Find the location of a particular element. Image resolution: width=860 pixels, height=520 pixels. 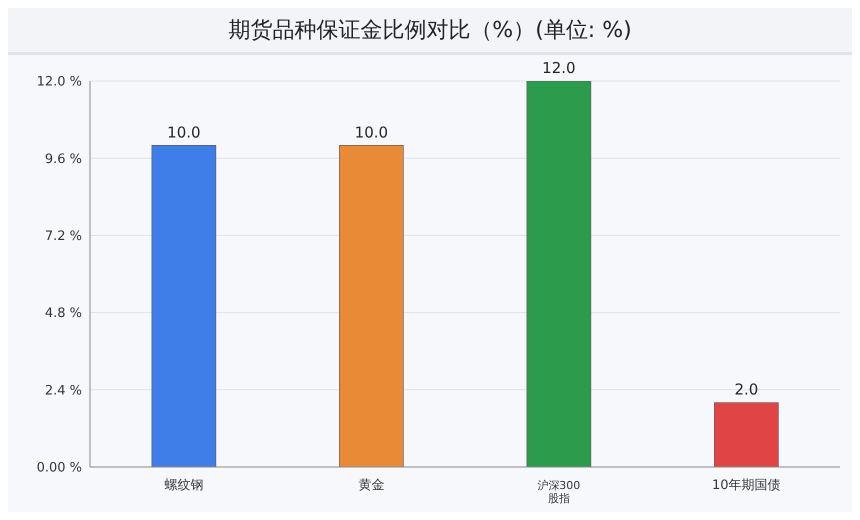

data-label: 2.0 is located at coordinates (746, 389).